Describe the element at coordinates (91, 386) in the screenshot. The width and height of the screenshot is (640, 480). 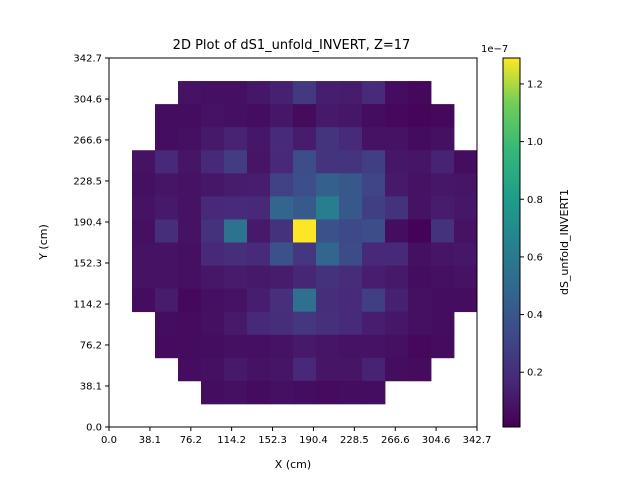
I see `y-tick-label: 38.1` at that location.